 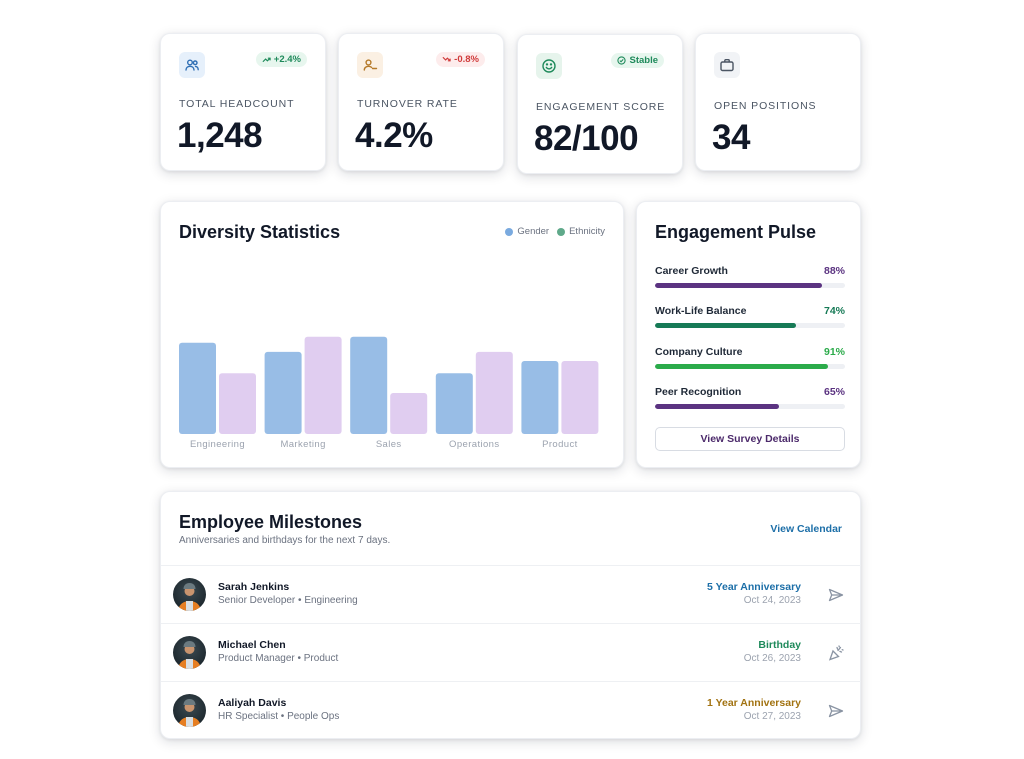 I want to click on kpi-label: TURNOVER RATE, so click(x=407, y=104).